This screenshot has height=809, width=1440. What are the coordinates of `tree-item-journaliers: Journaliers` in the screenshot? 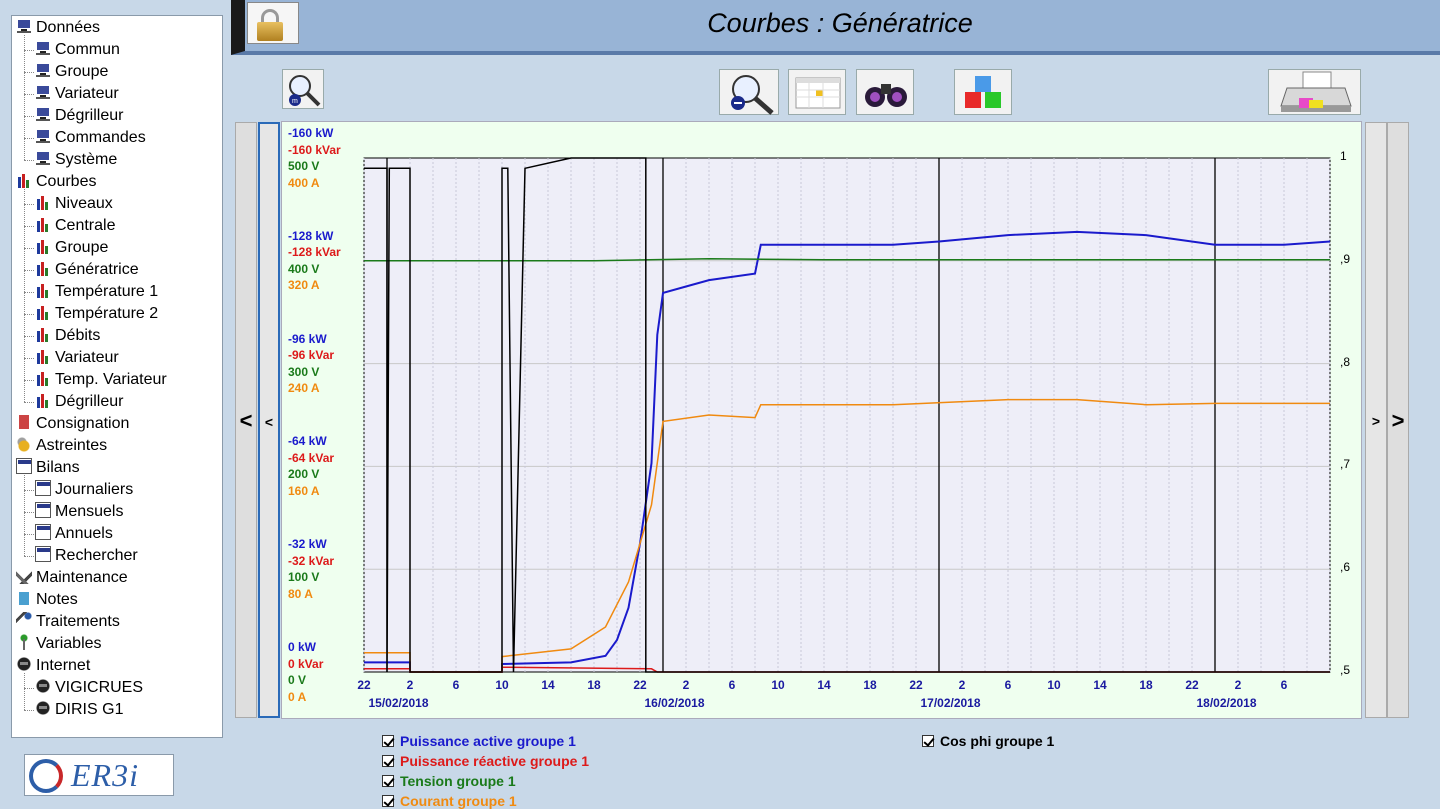 It's located at (84, 490).